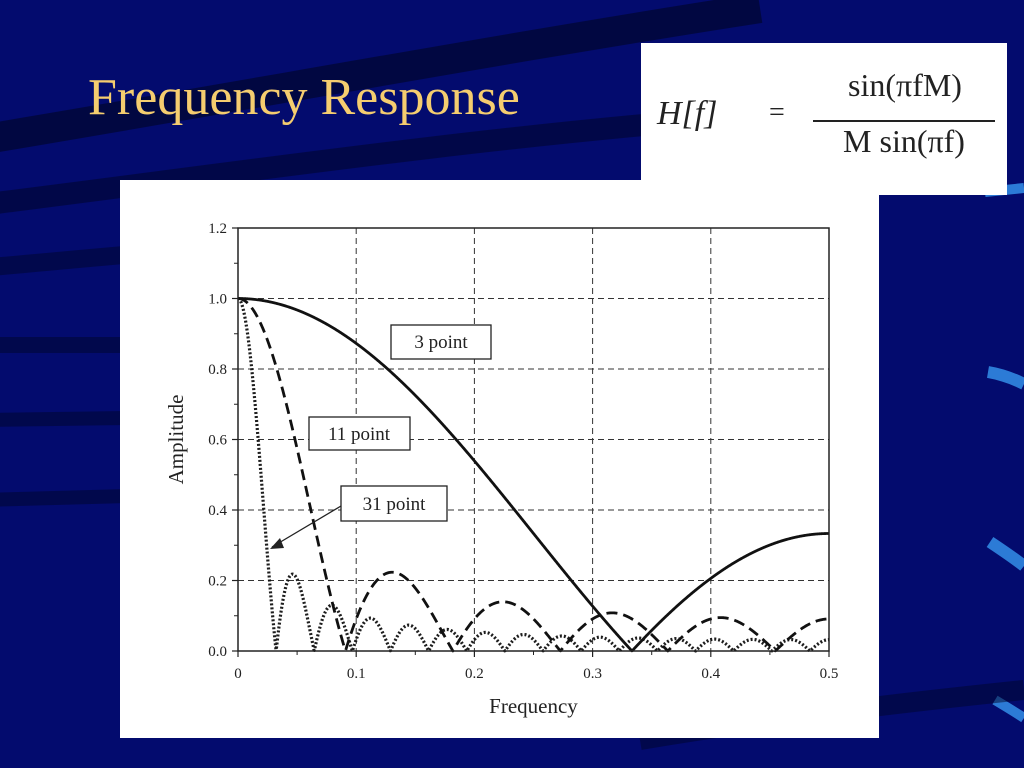  Describe the element at coordinates (277, 543) in the screenshot. I see `legend-arrow-head` at that location.